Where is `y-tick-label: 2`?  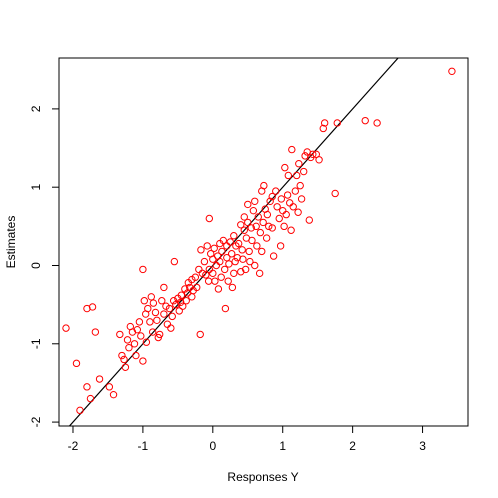
y-tick-label: 2 is located at coordinates (36, 108).